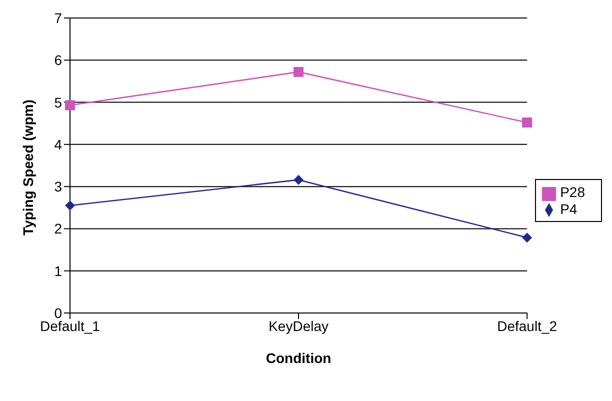 The height and width of the screenshot is (401, 612). What do you see at coordinates (58, 102) in the screenshot?
I see `y-tick-label: 5` at bounding box center [58, 102].